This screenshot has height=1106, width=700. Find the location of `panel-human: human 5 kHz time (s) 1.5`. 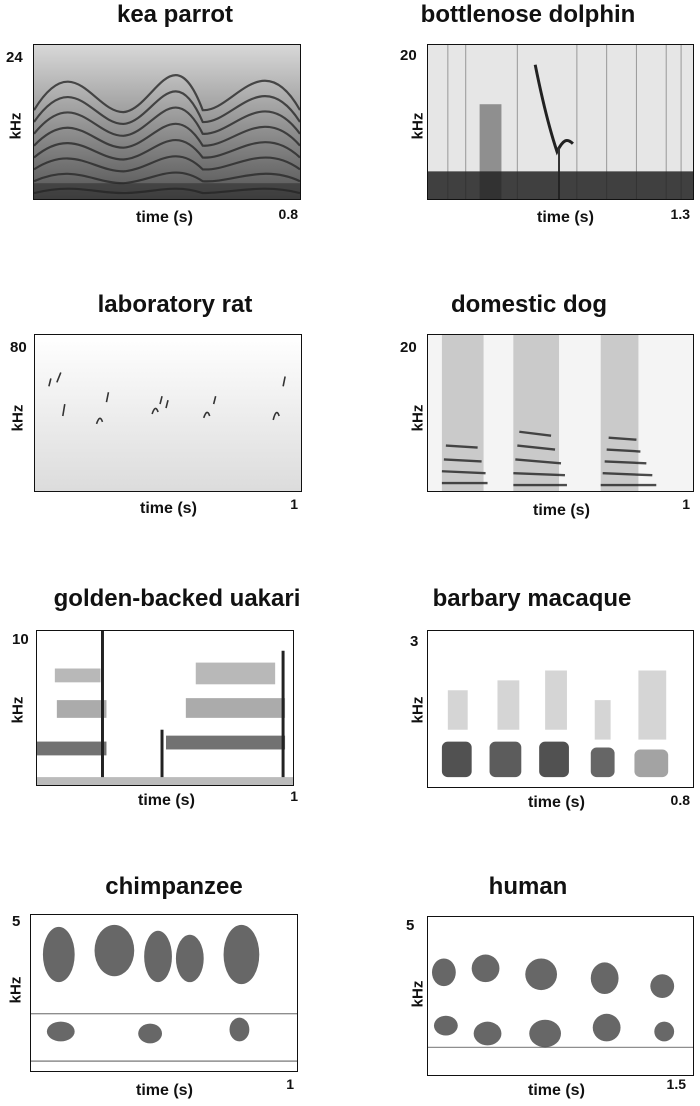

panel-human: human 5 kHz time (s) 1.5 is located at coordinates (525, 984).